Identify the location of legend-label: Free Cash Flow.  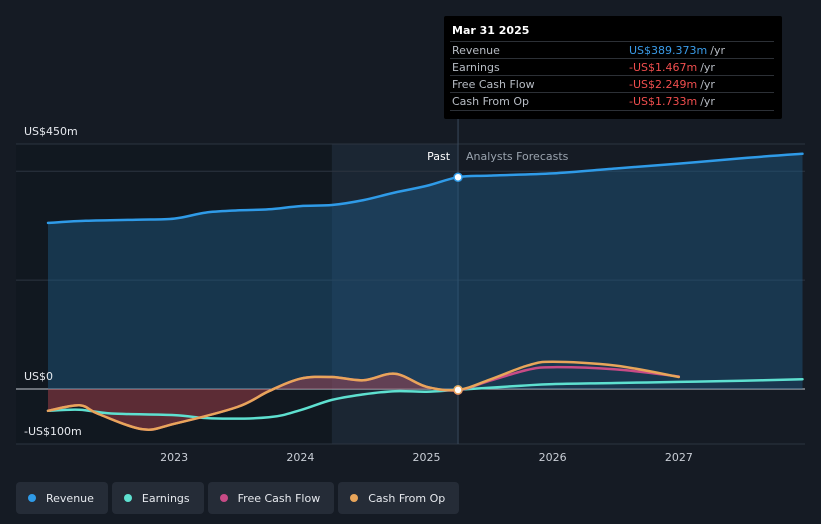
(279, 498).